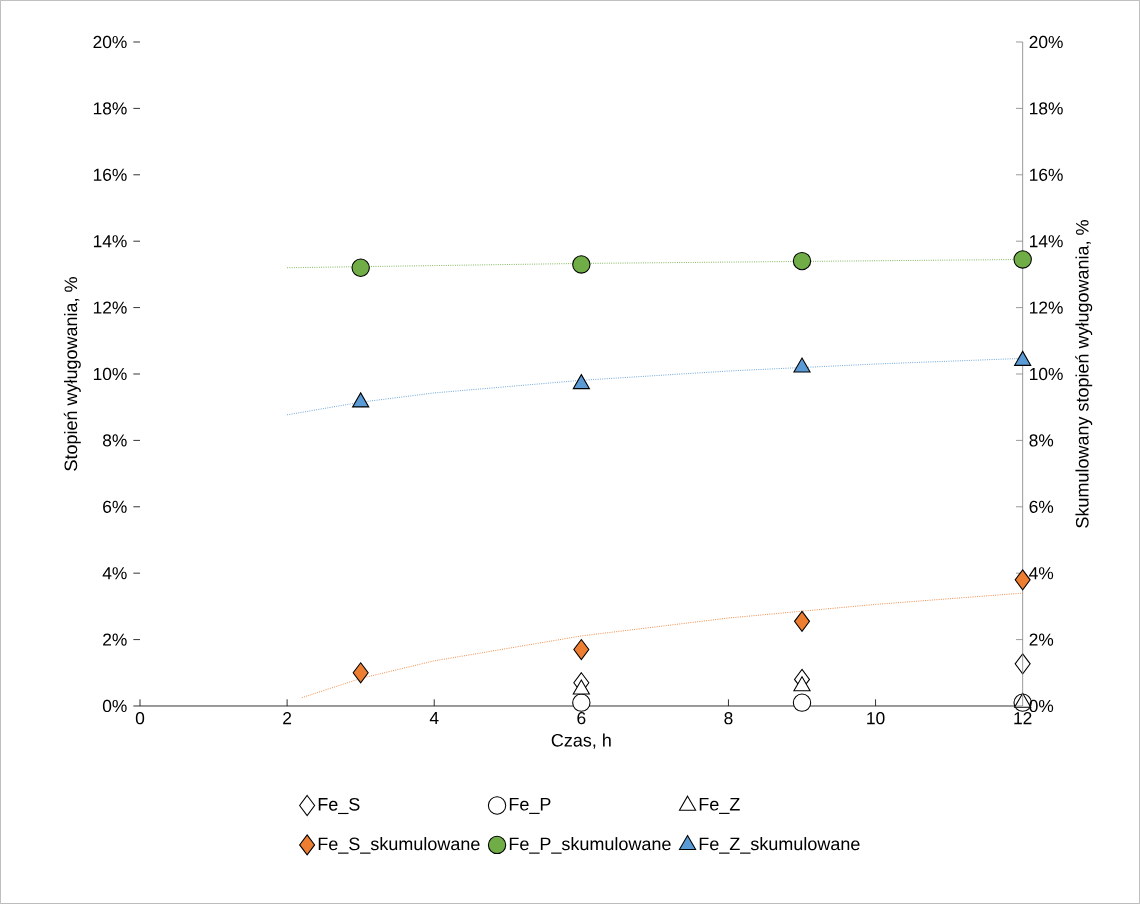 This screenshot has width=1140, height=904. I want to click on x-tick-label: 6, so click(581, 718).